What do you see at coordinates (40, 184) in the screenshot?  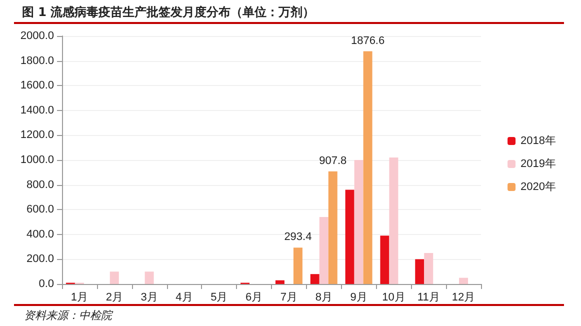 I see `y-tick-label: 800.0` at bounding box center [40, 184].